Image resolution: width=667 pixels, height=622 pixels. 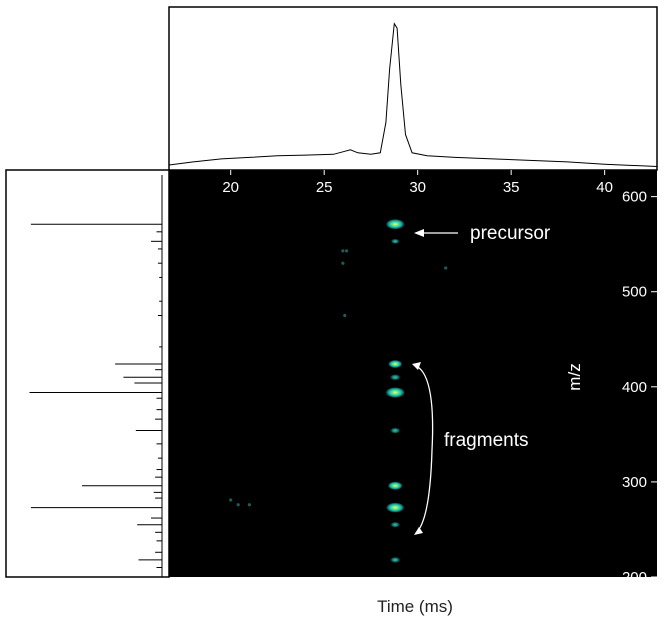 I want to click on y-tick-label-400: 400, so click(x=634, y=387).